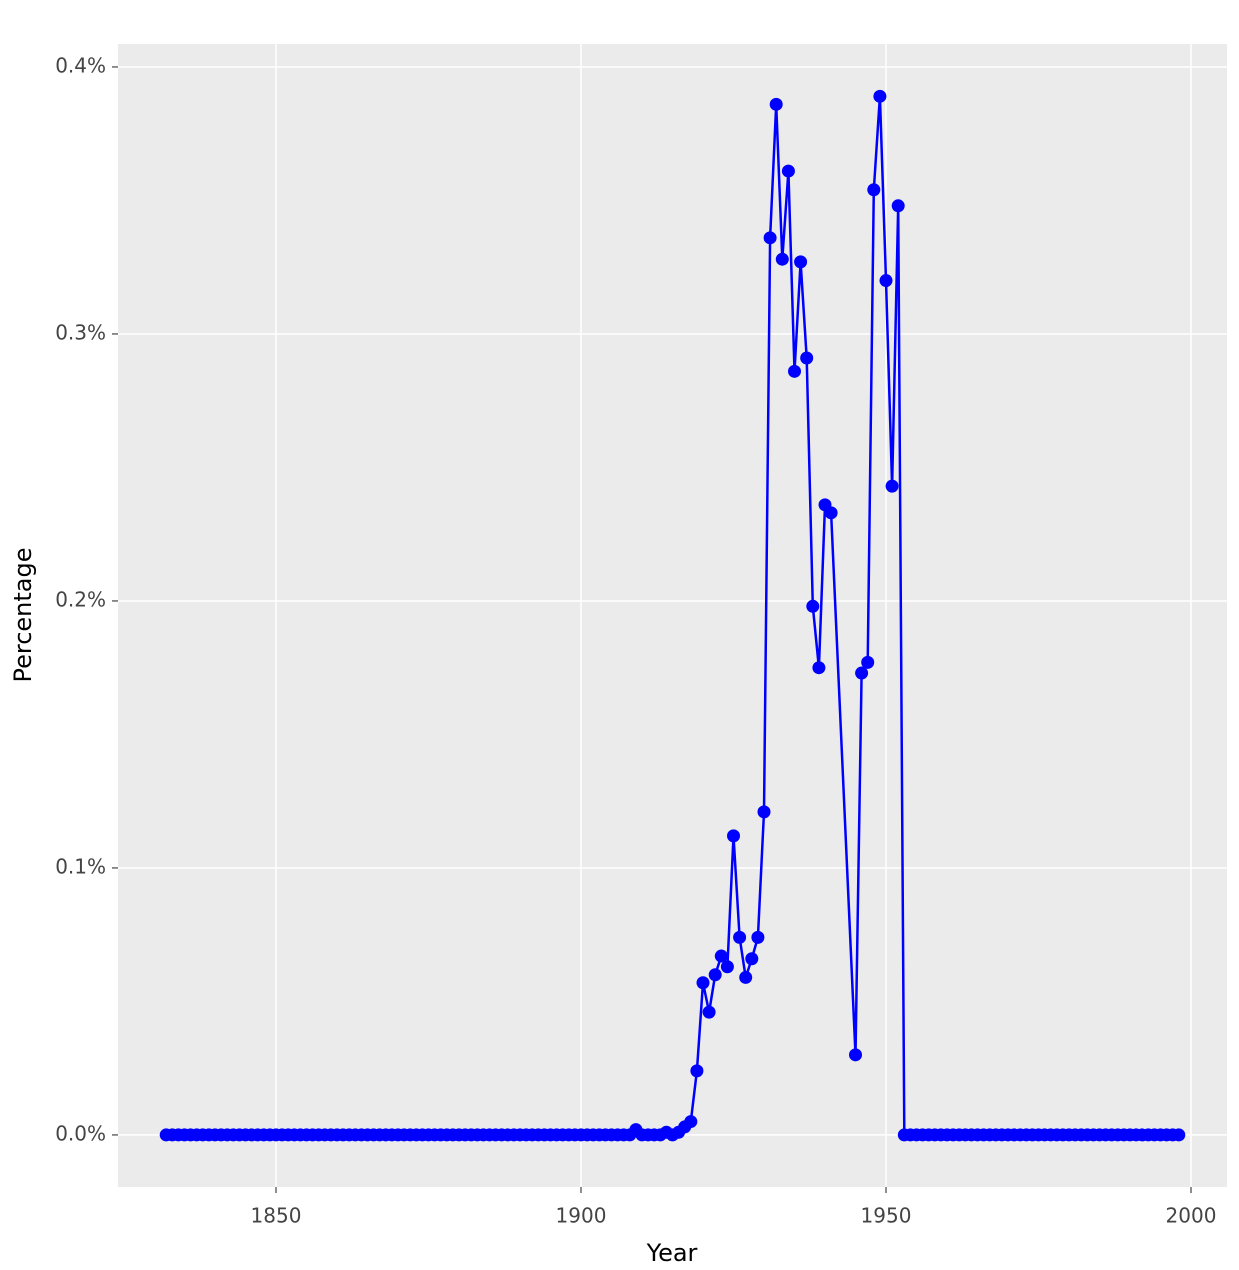 This screenshot has height=1270, width=1239. Describe the element at coordinates (23, 614) in the screenshot. I see `y-axis-title: Percentage` at that location.